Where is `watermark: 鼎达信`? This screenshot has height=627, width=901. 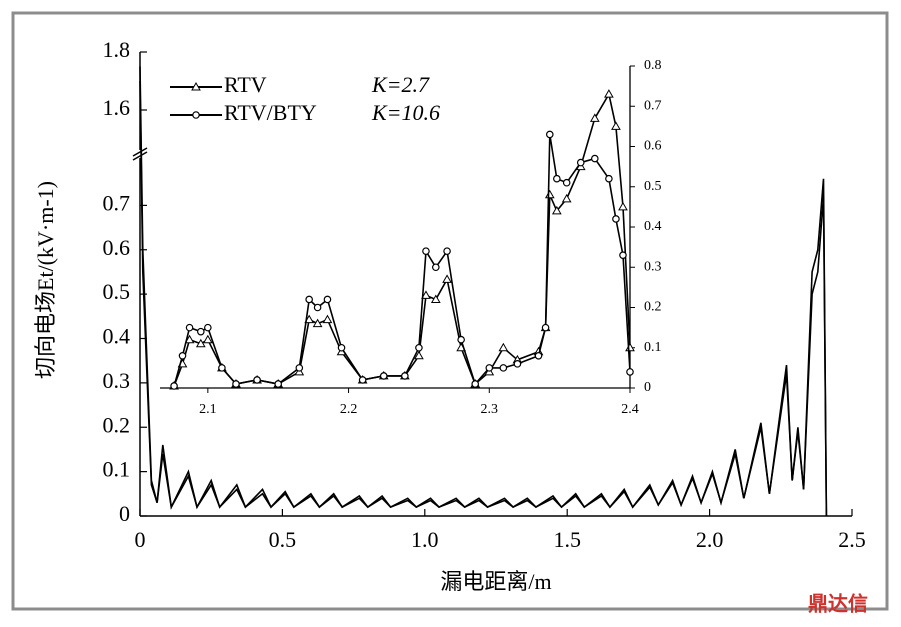 watermark: 鼎达信 is located at coordinates (838, 604).